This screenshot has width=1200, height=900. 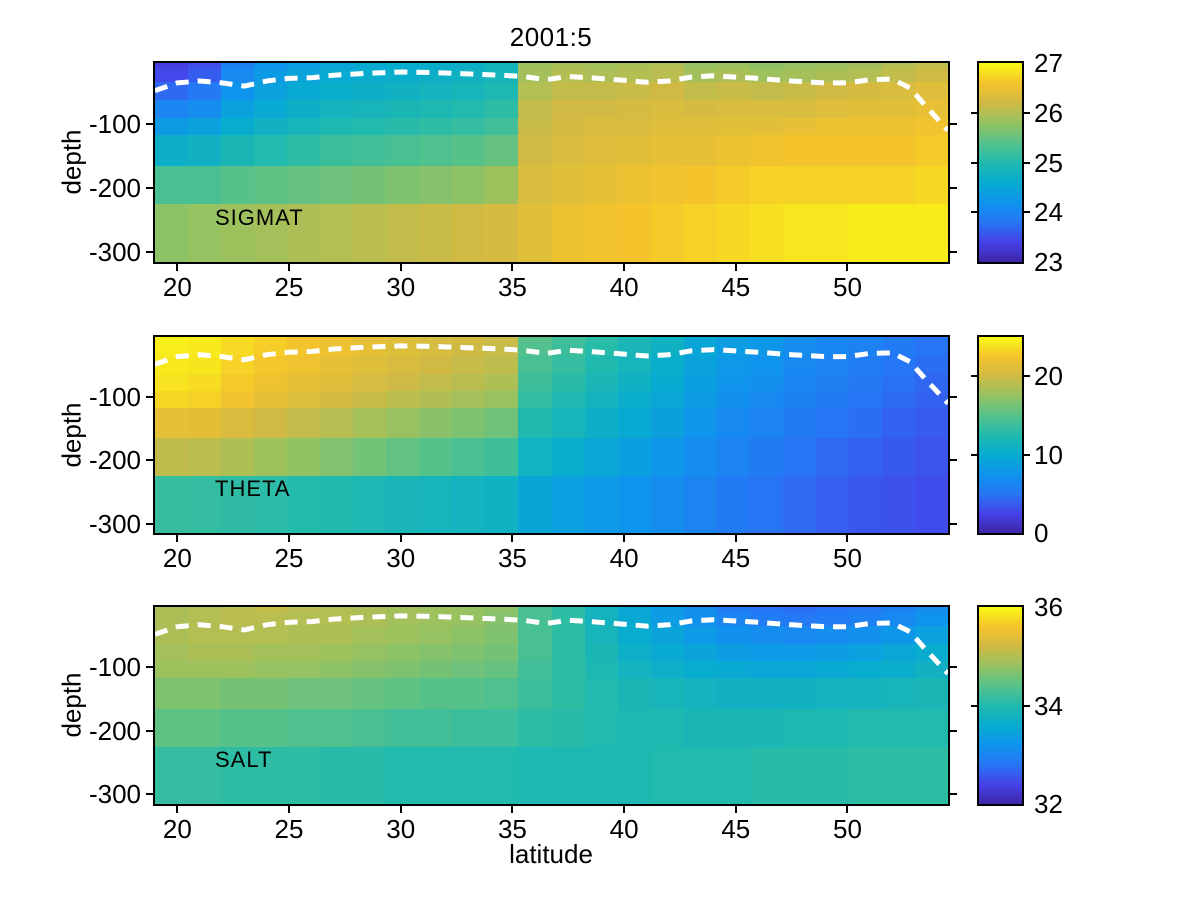 I want to click on colorbar-salt, so click(x=1000, y=705).